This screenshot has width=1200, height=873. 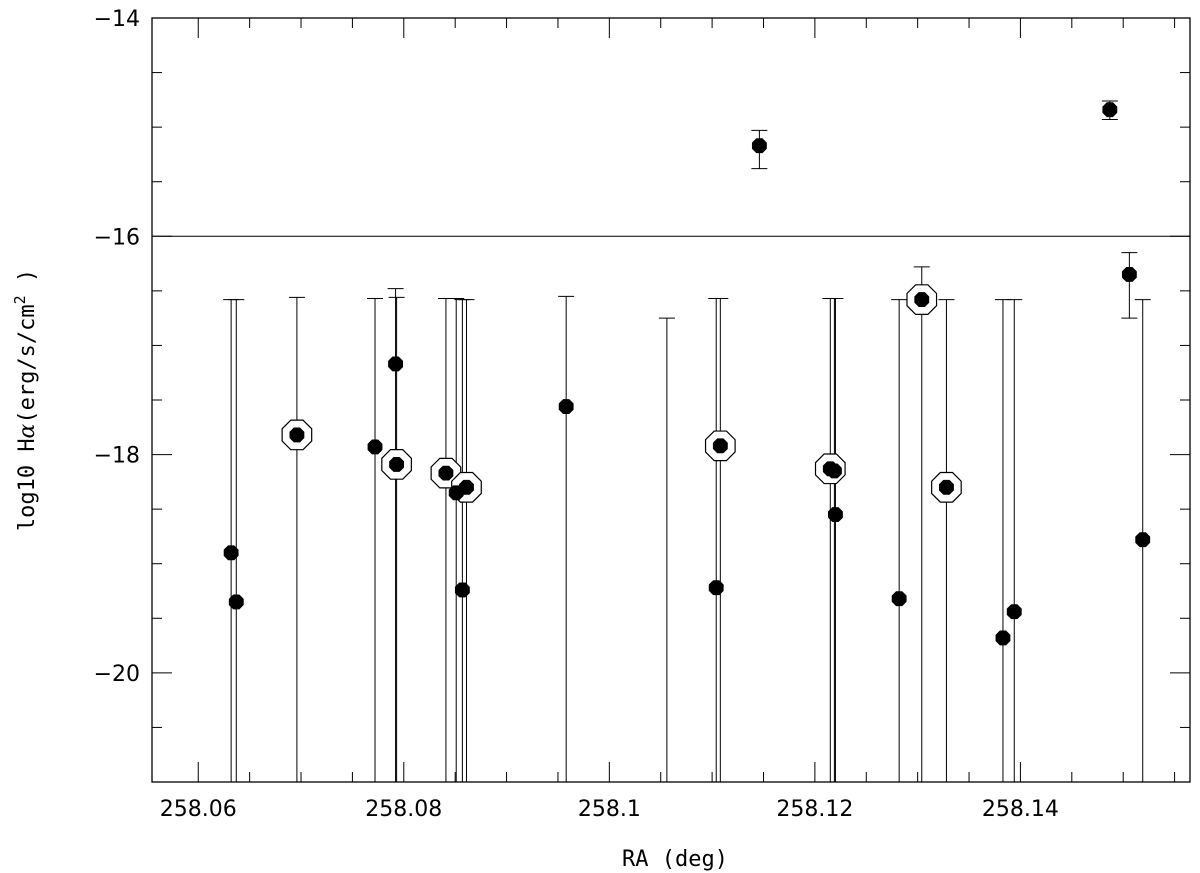 What do you see at coordinates (675, 859) in the screenshot?
I see `x-axis-label: RA (deg)` at bounding box center [675, 859].